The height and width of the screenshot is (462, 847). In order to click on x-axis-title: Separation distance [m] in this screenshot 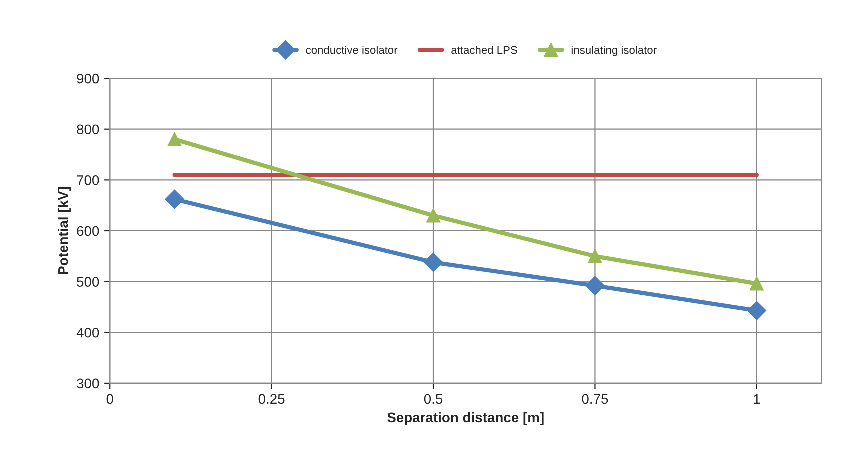, I will do `click(466, 419)`.